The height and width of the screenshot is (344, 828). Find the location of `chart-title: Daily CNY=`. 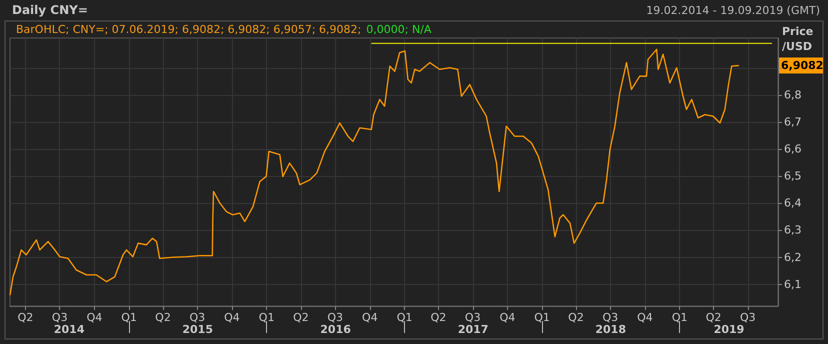

chart-title: Daily CNY= is located at coordinates (50, 10).